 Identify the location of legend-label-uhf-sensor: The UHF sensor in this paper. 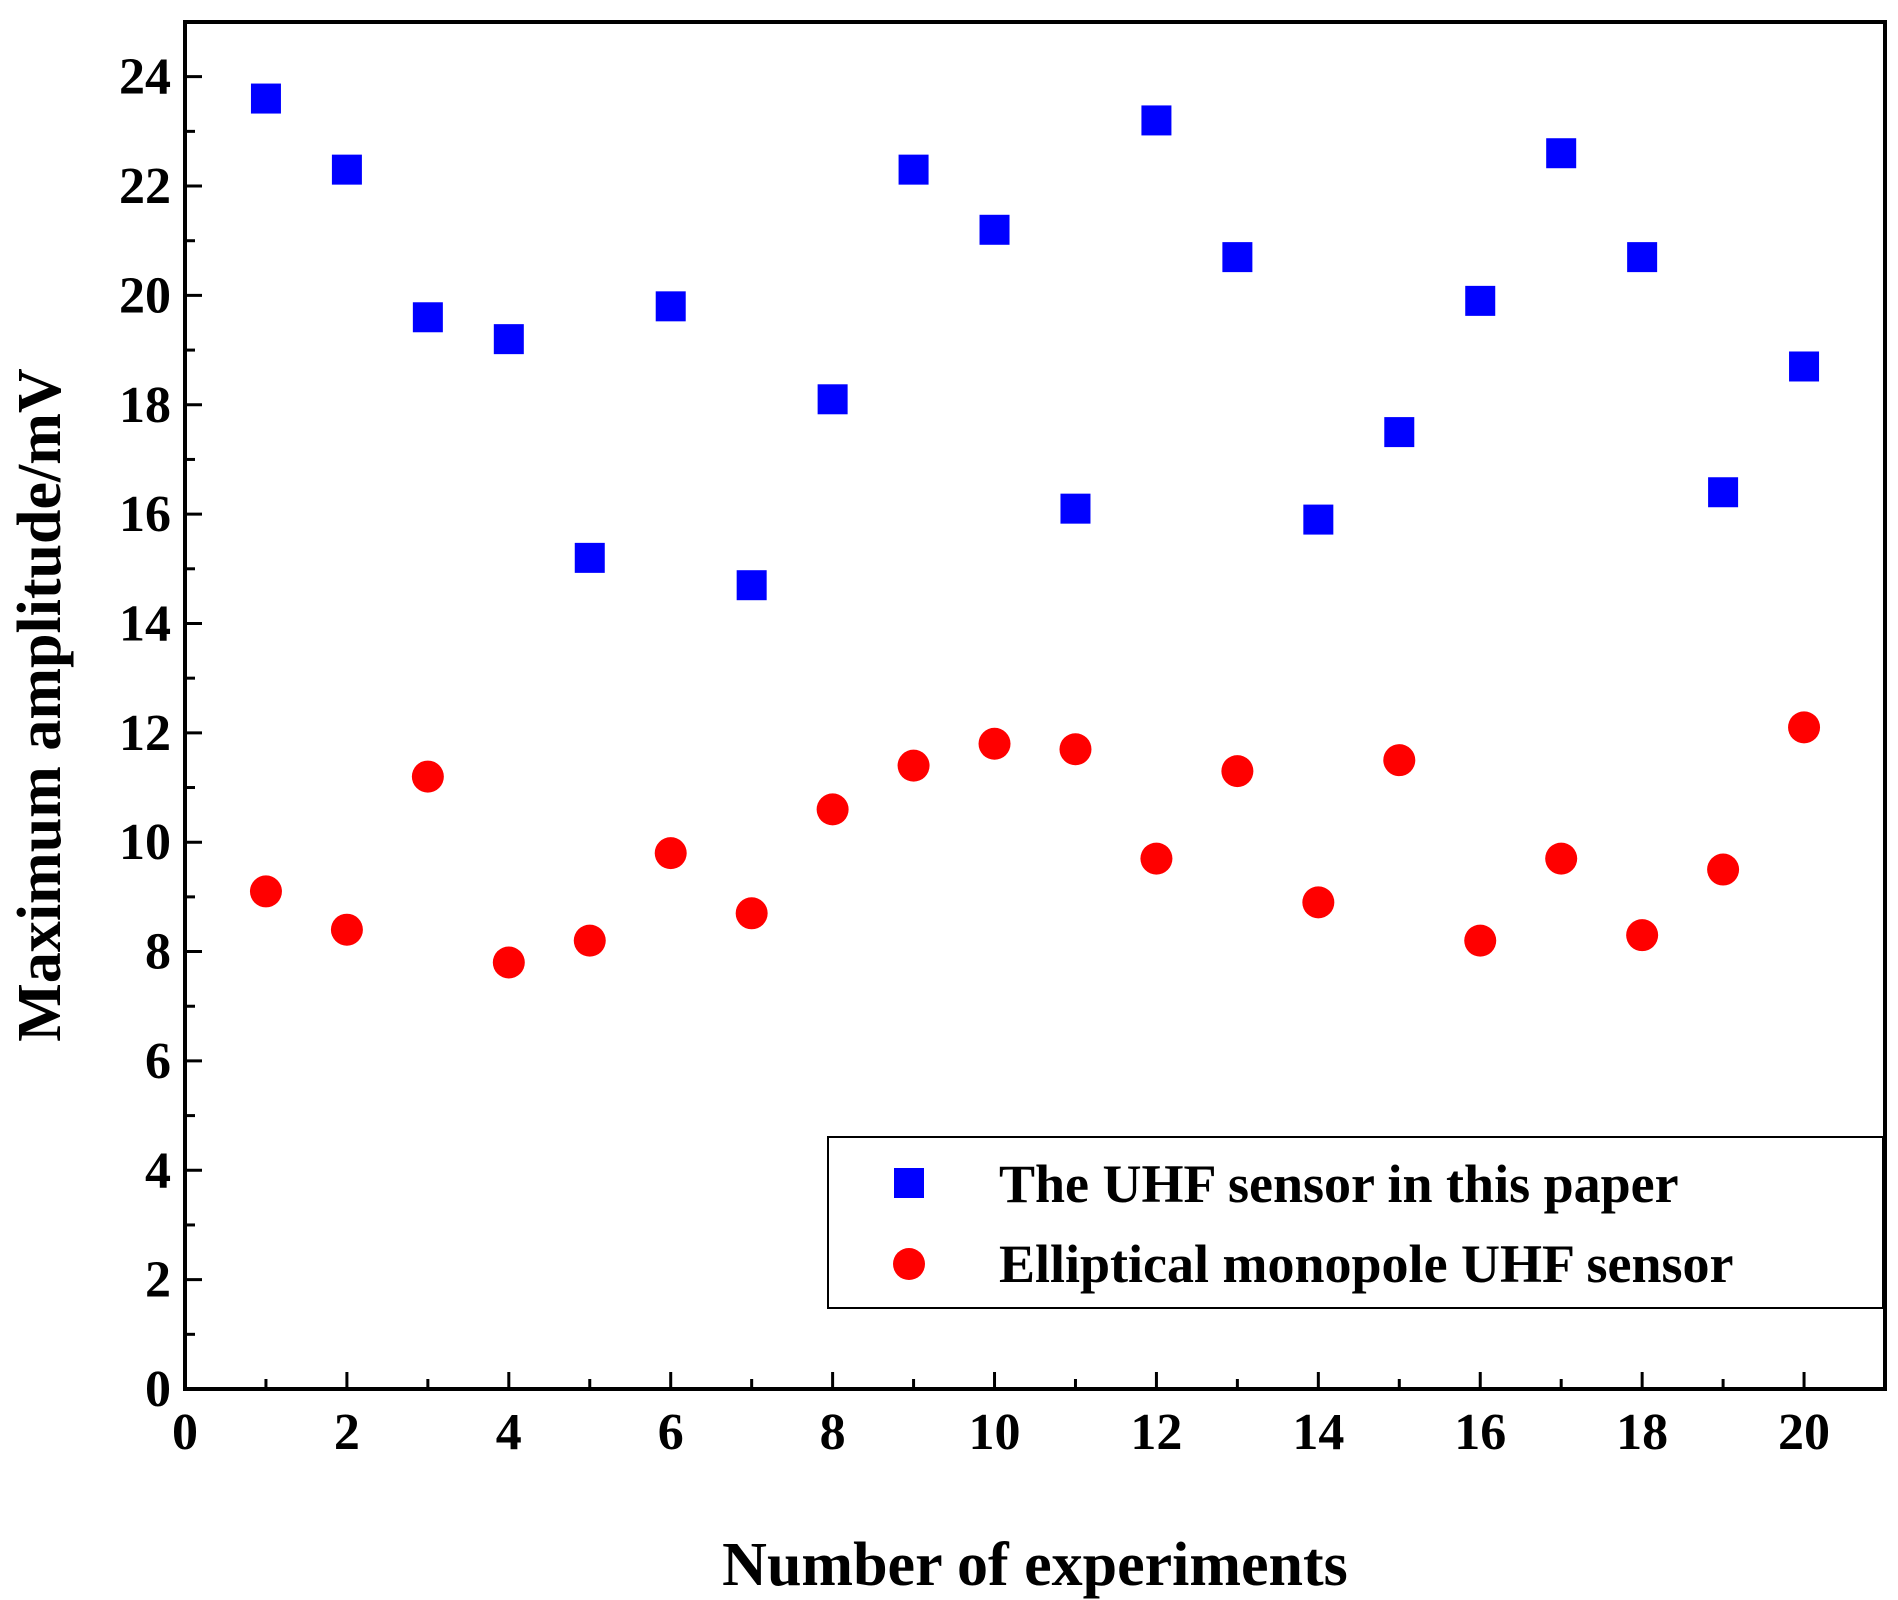
(1339, 1184).